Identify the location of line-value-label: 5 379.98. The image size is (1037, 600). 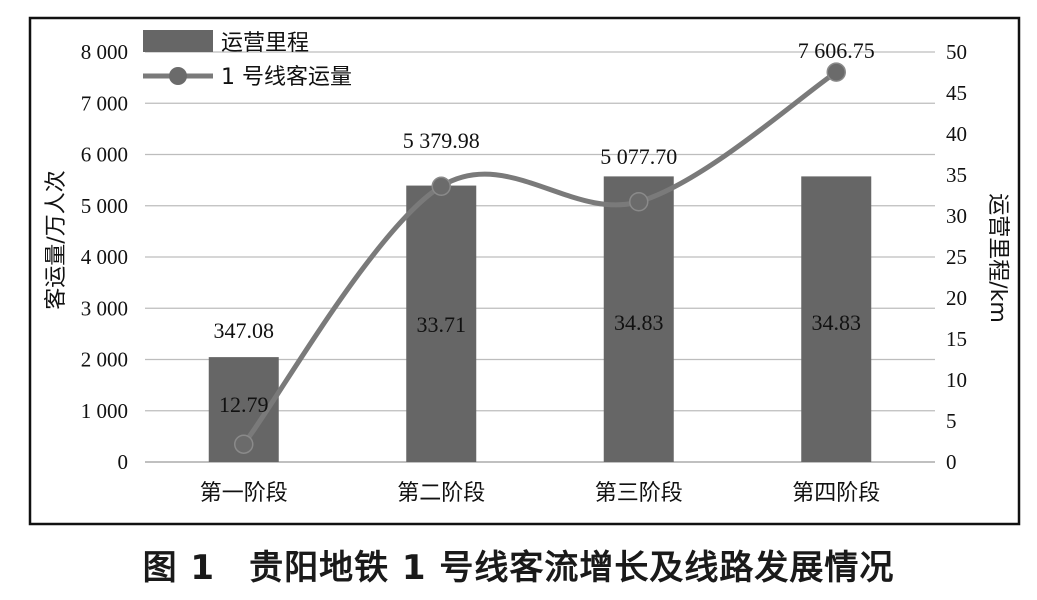
(441, 140).